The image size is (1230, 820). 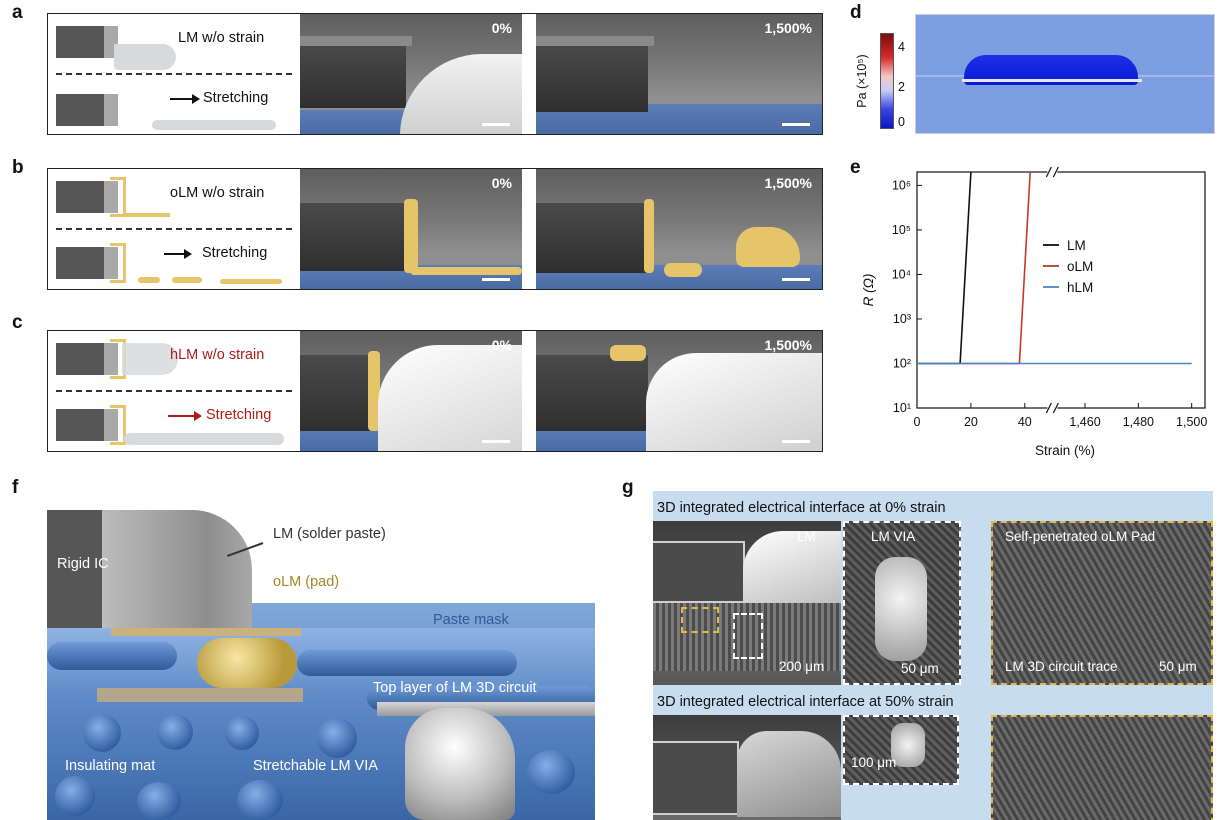 I want to click on y-axis-label: R (Ω), so click(x=868, y=290).